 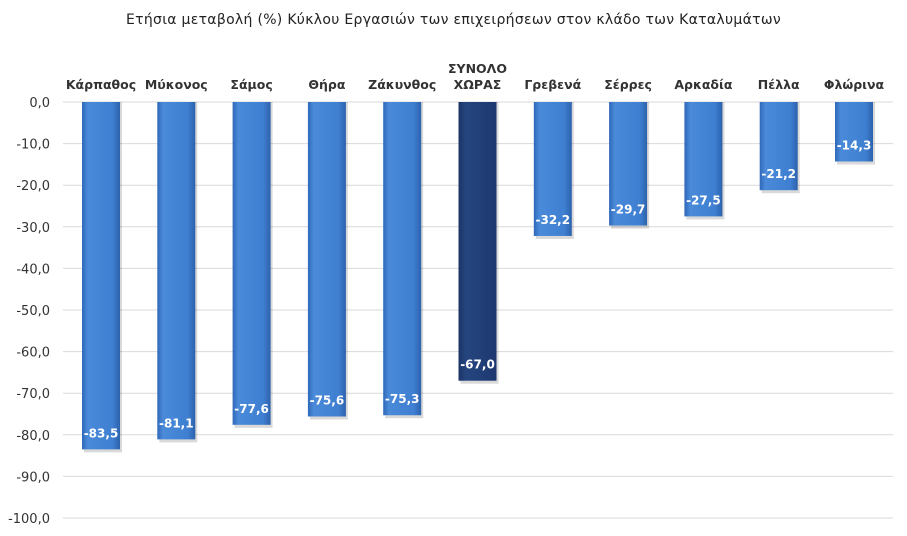 I want to click on data-label: -81,1, so click(x=176, y=423).